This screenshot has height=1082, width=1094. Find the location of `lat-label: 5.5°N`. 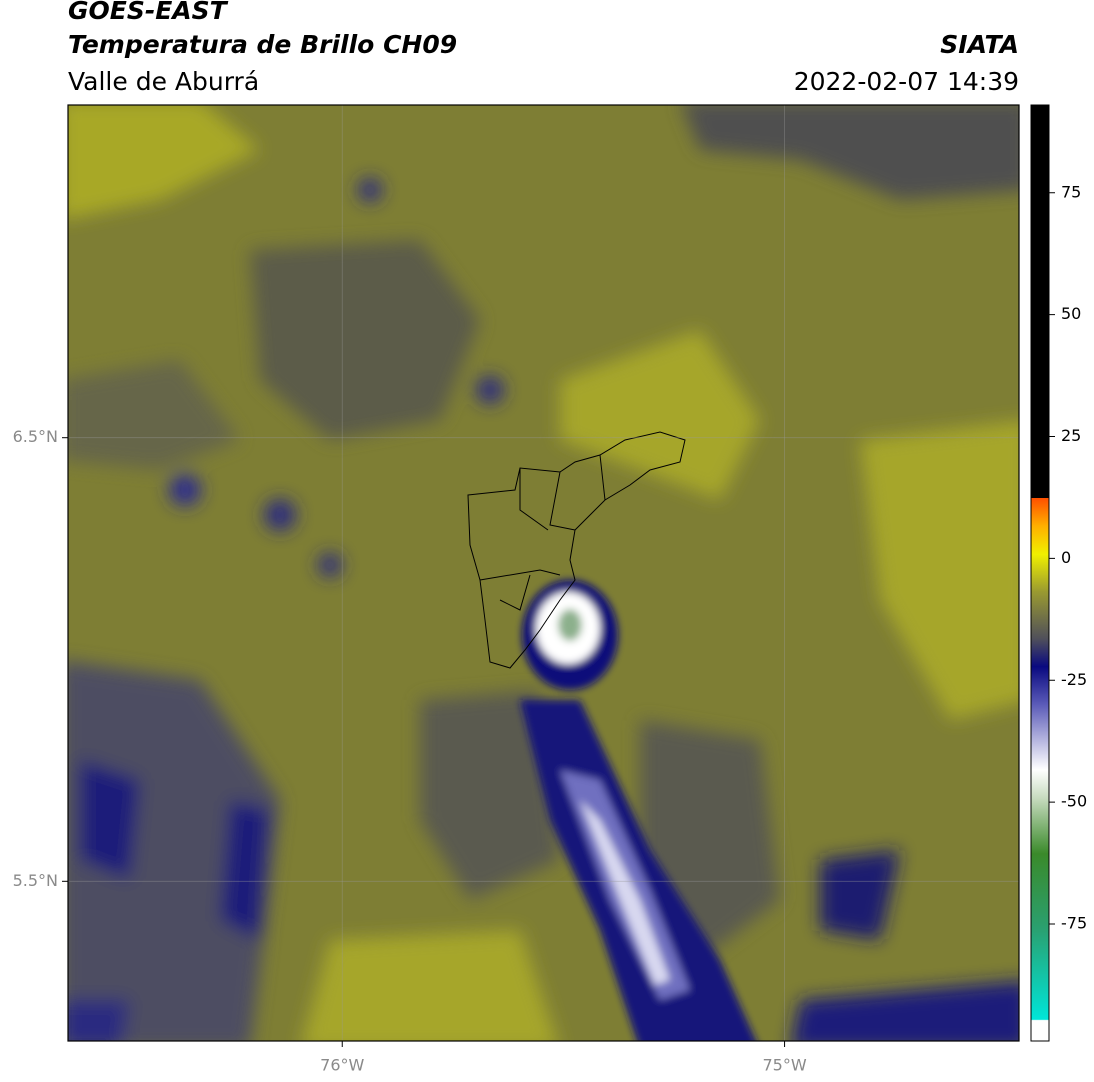

lat-label: 5.5°N is located at coordinates (35, 880).